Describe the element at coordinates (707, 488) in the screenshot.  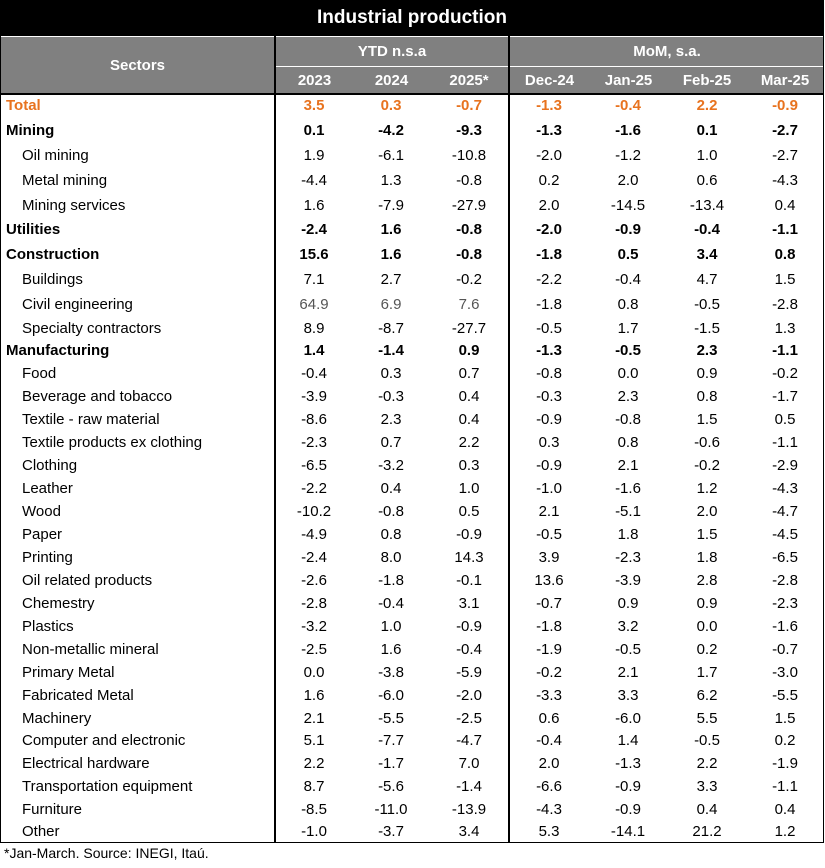
I see `row-value: 1.2` at that location.